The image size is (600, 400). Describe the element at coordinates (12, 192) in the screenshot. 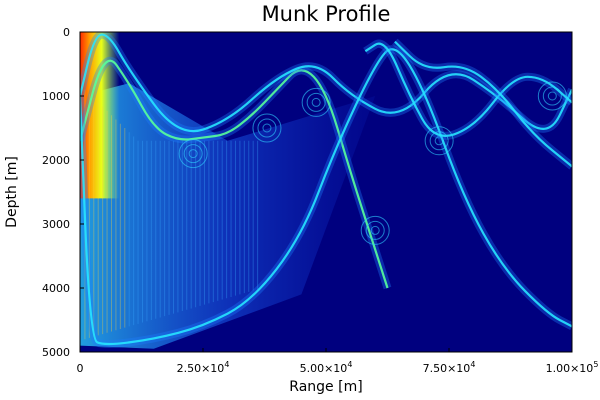

I see `y-axis-label: Depth [m]` at that location.